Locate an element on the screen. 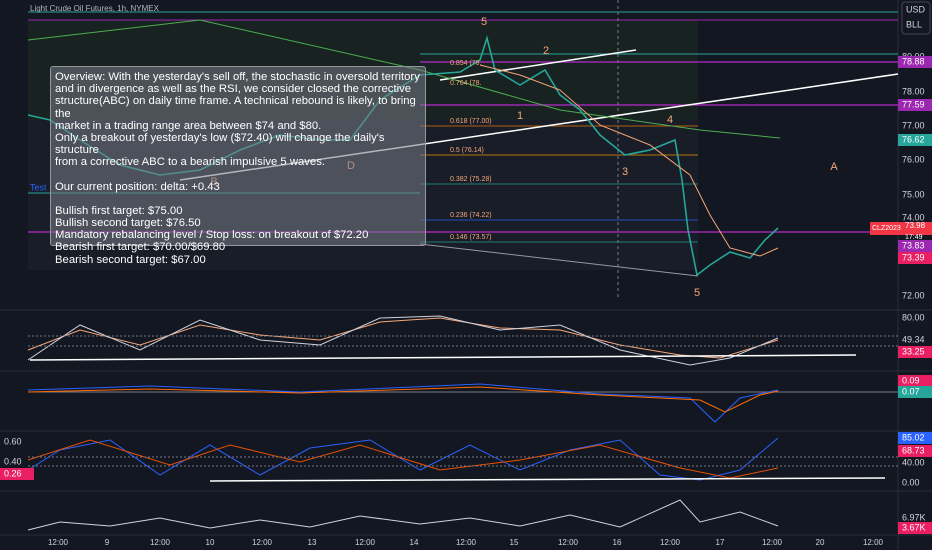 This screenshot has height=550, width=932. currency: USD is located at coordinates (916, 9).